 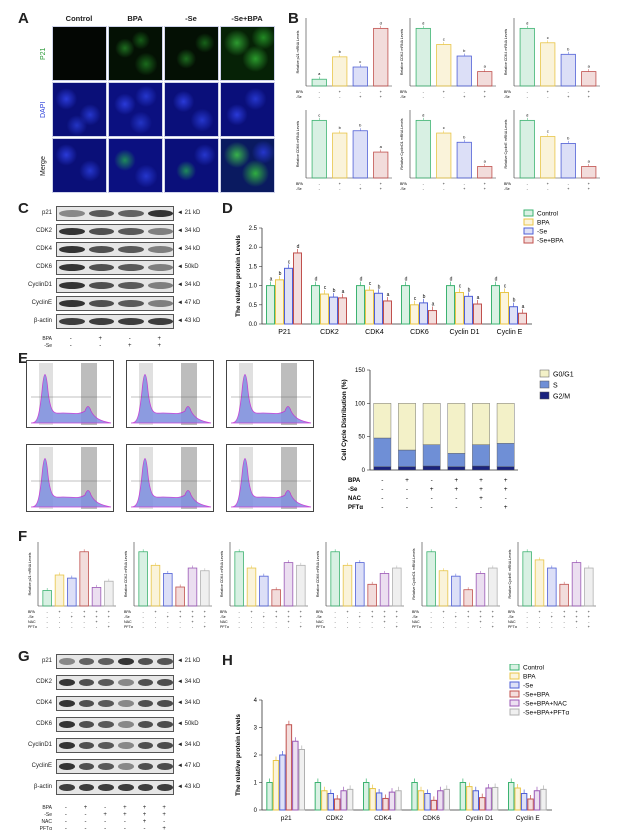 What do you see at coordinates (253, 267) in the screenshot?
I see `y-tick-label: 1.5` at bounding box center [253, 267].